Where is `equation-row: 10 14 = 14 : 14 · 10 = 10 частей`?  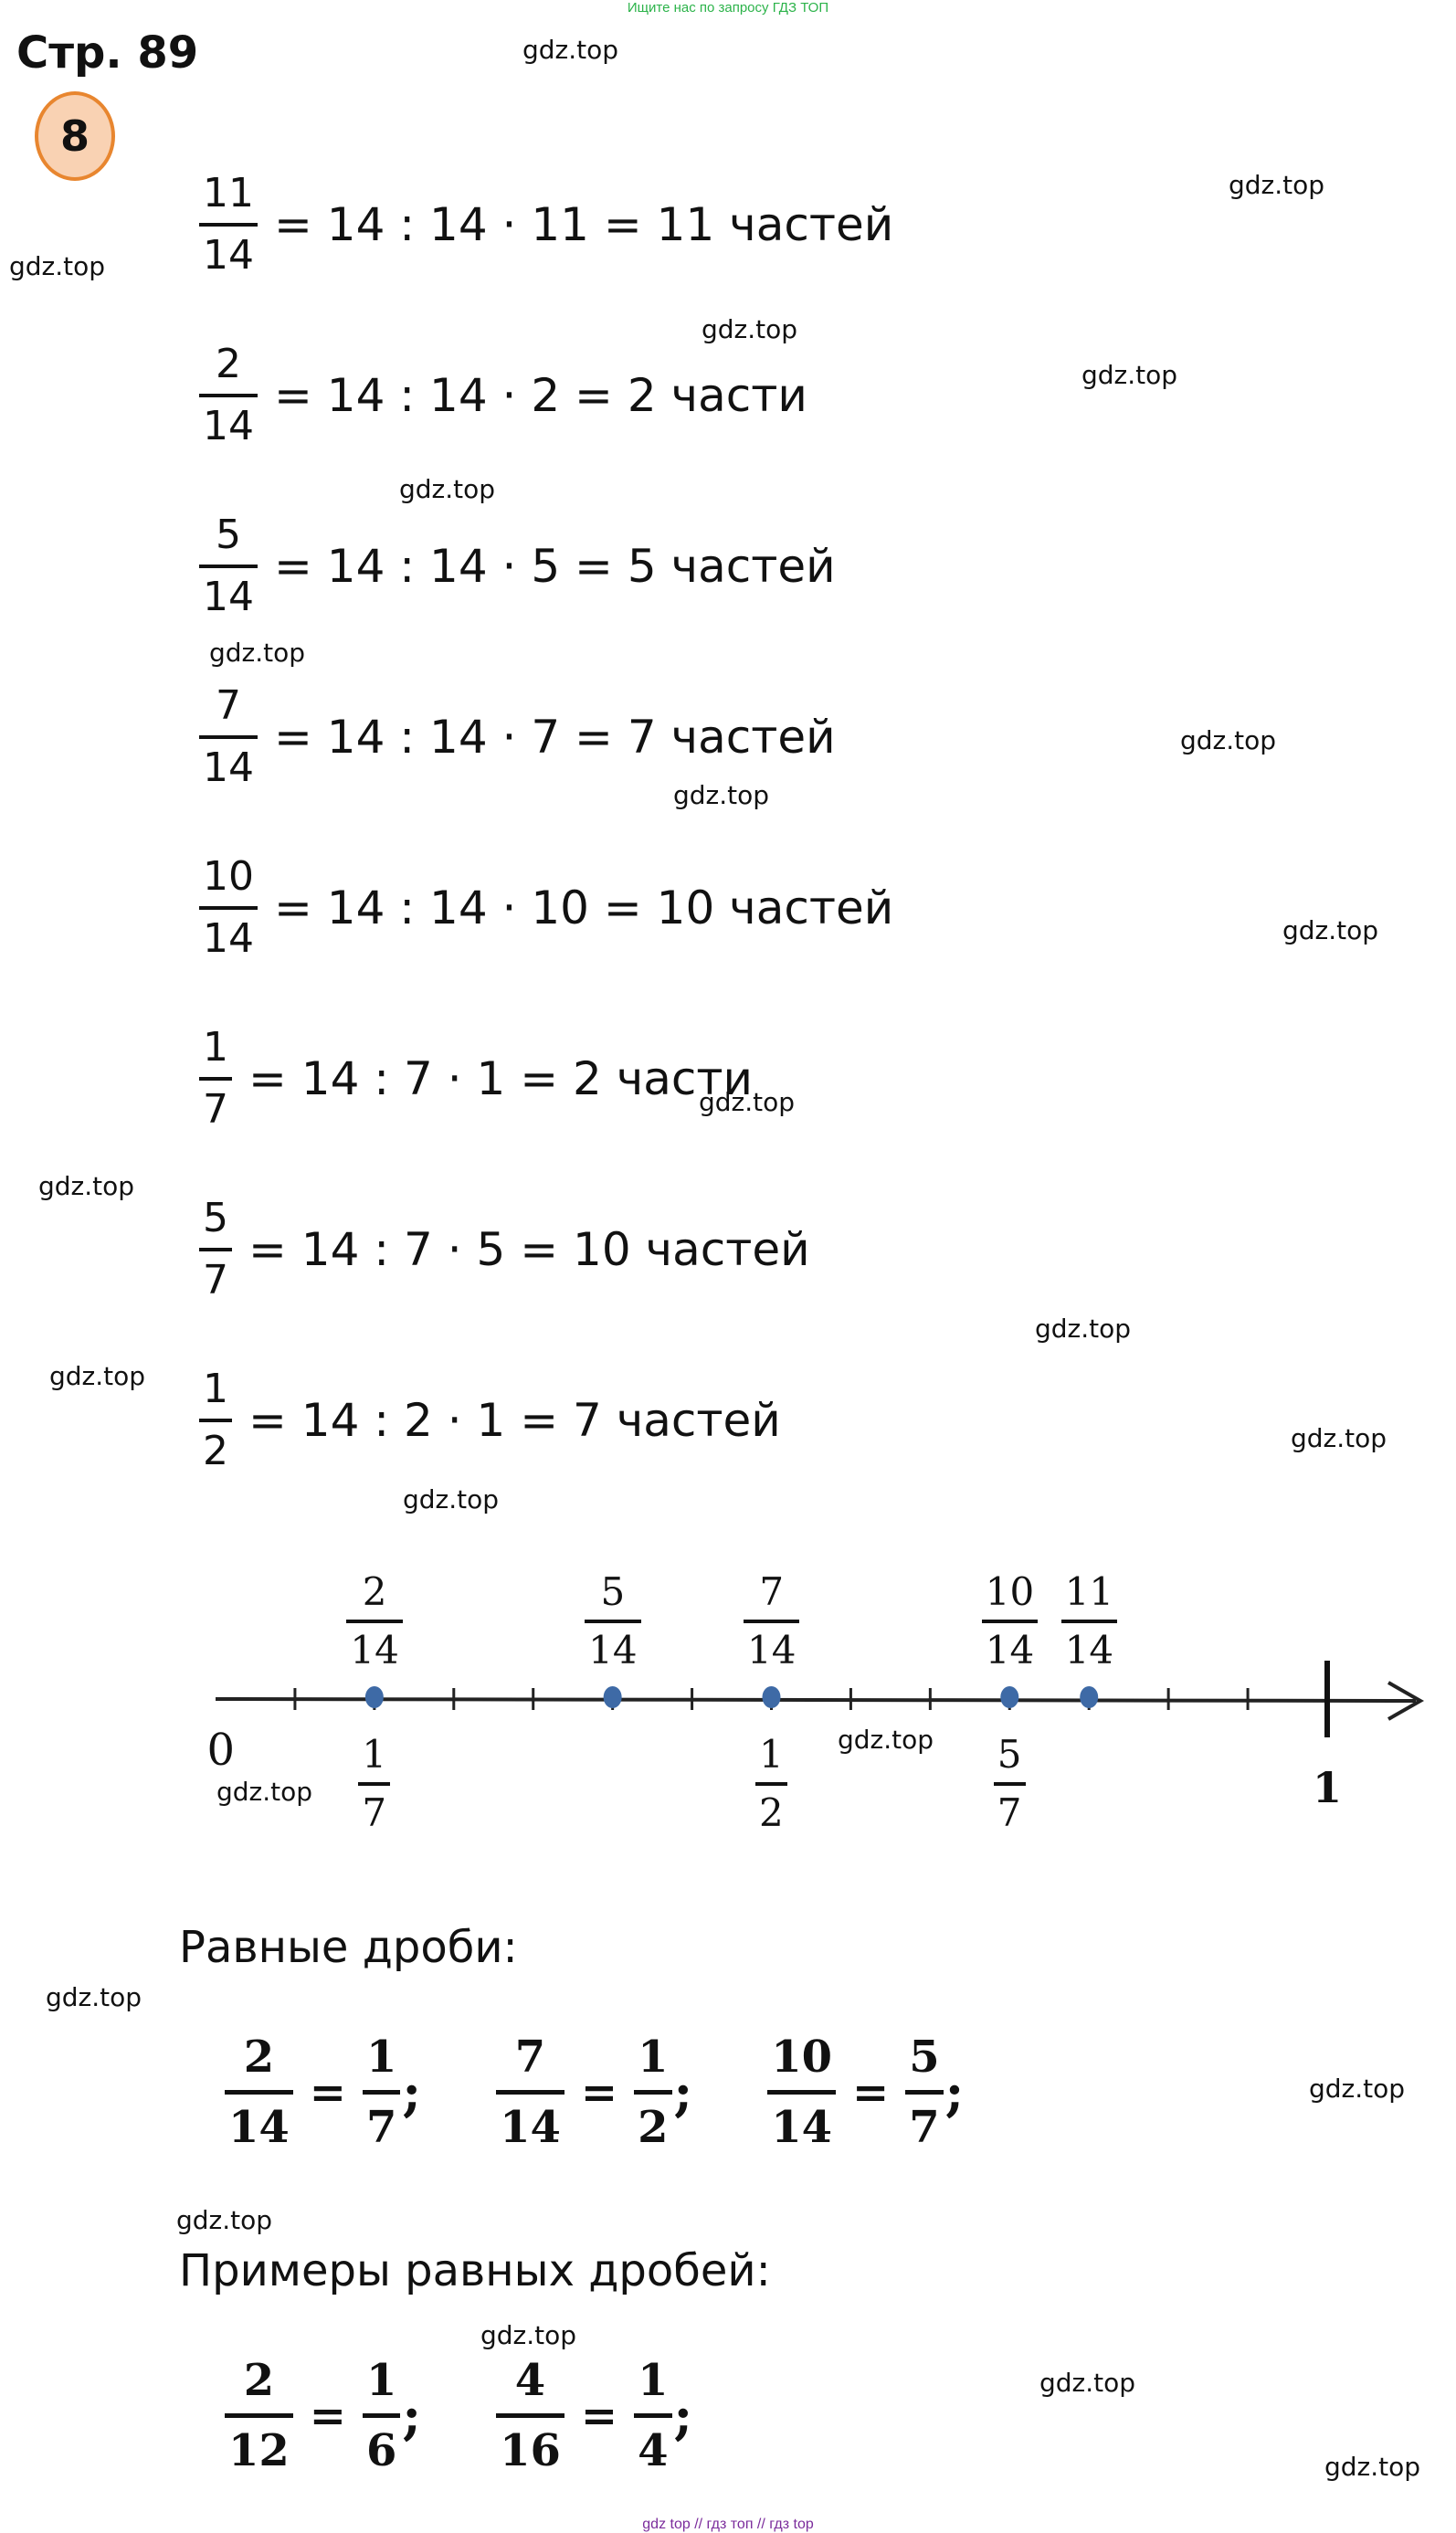
equation-row: 10 14 = 14 : 14 · 10 = 10 частей is located at coordinates (546, 908).